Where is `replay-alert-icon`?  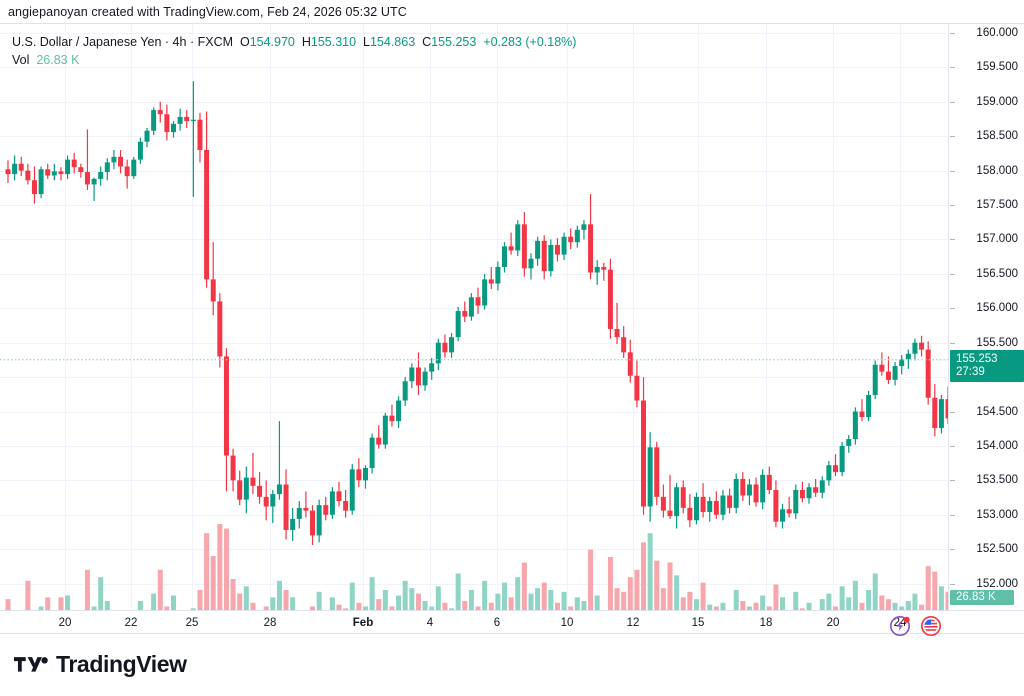
replay-alert-icon is located at coordinates (900, 626).